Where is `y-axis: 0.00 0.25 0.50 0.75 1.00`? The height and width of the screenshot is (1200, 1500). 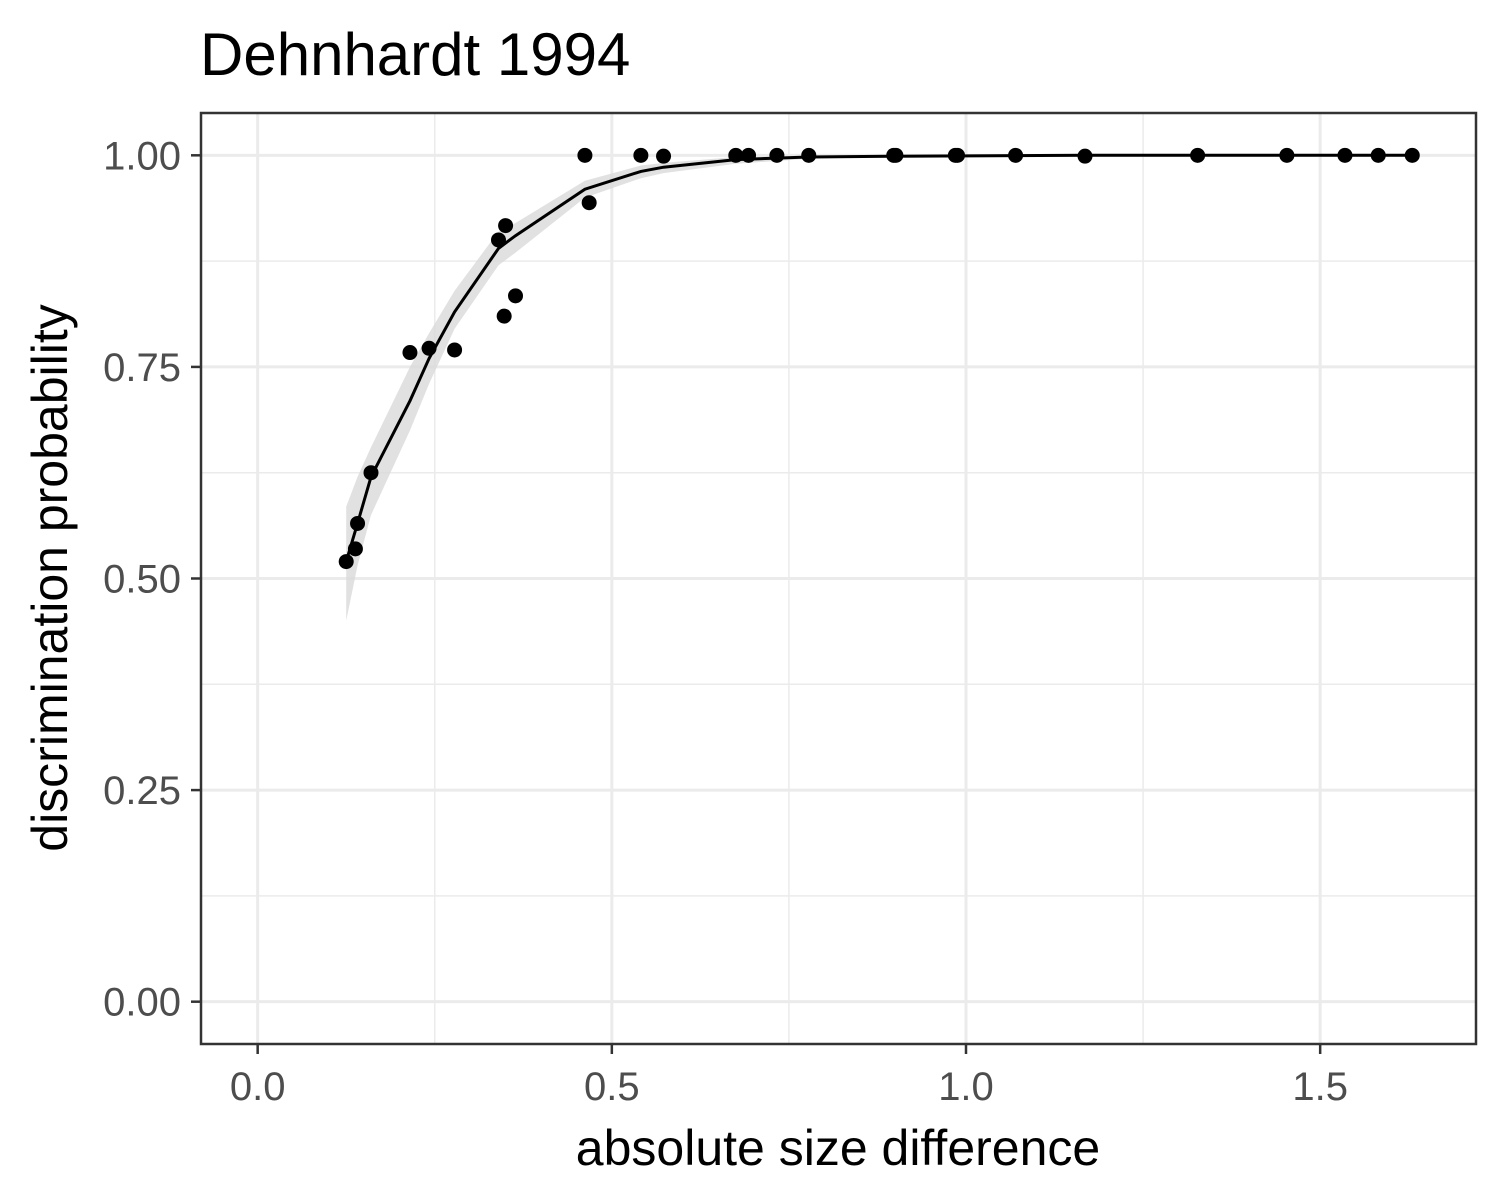 y-axis: 0.00 0.25 0.50 0.75 1.00 is located at coordinates (152, 579).